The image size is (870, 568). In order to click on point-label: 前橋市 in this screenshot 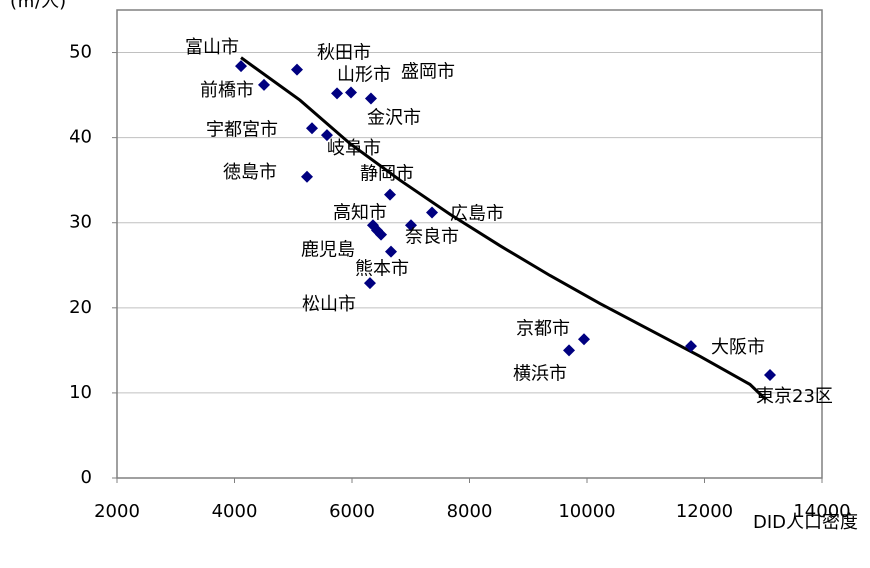, I will do `click(227, 90)`.